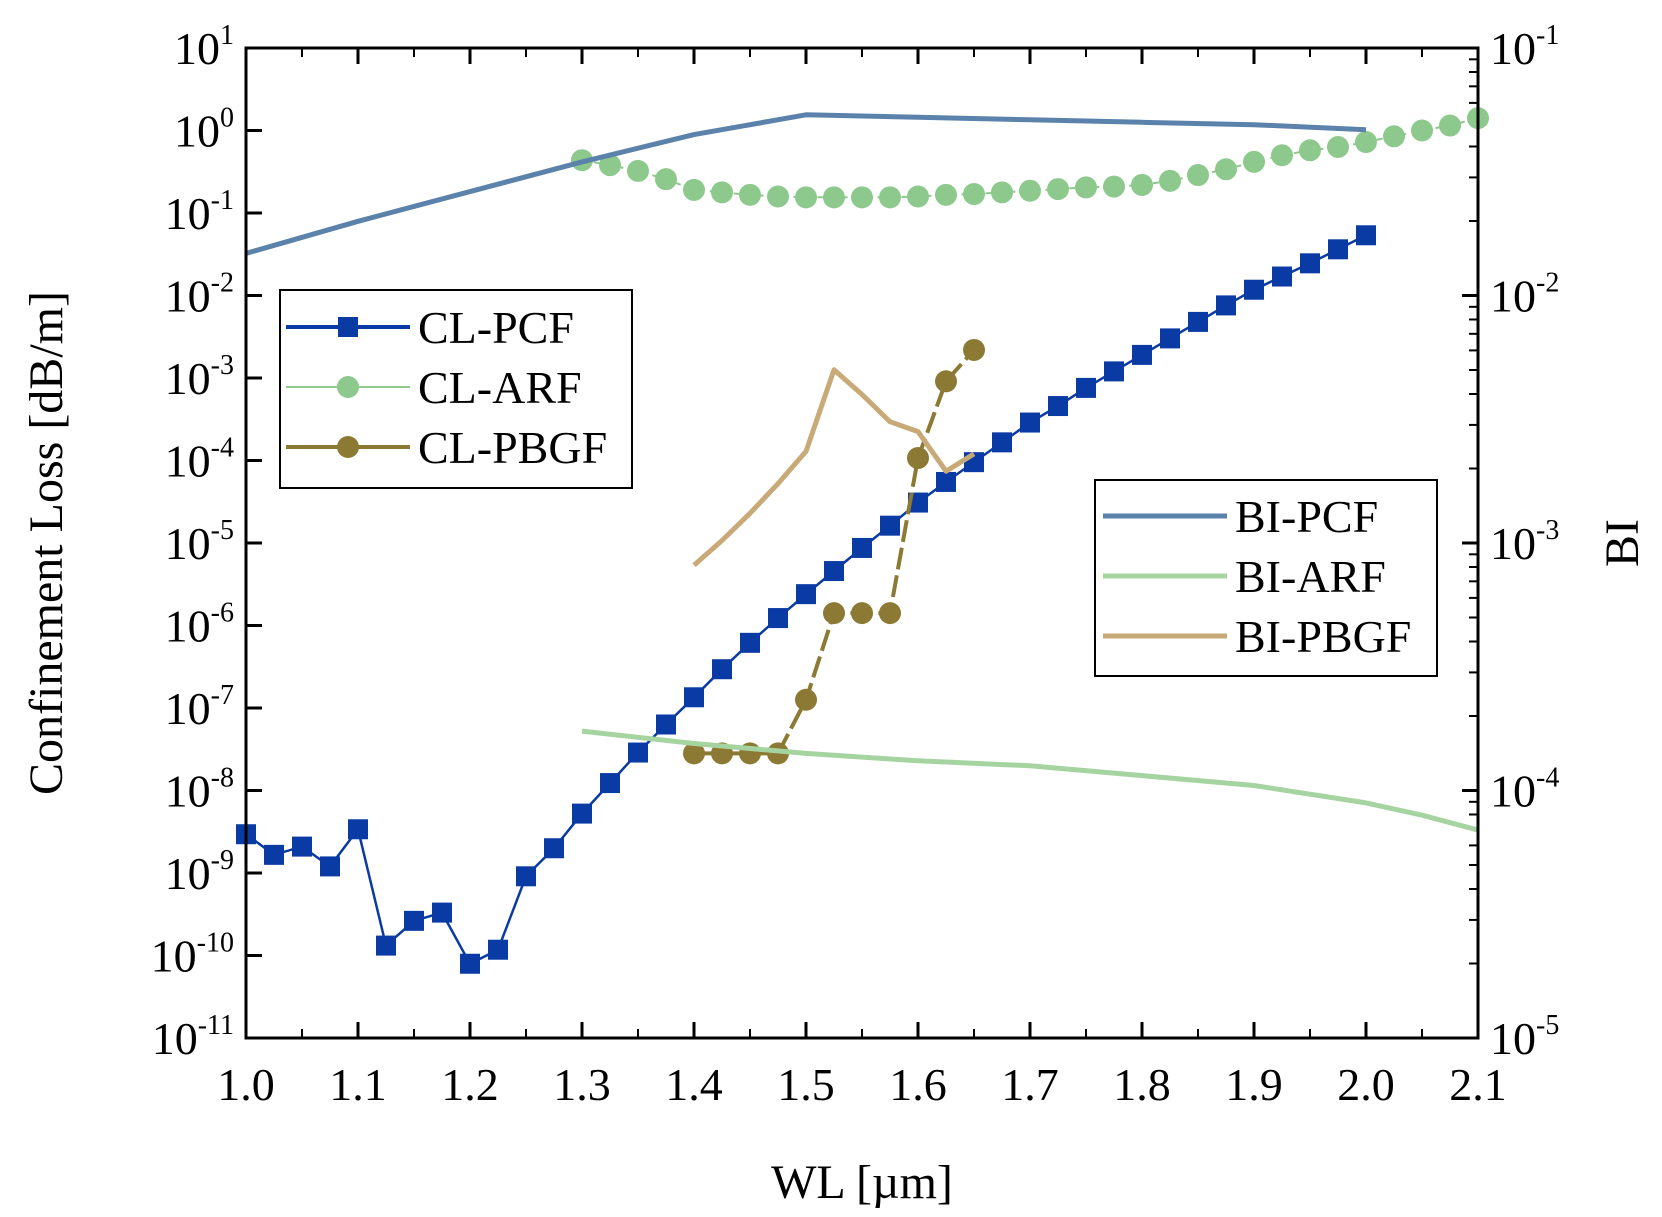 The width and height of the screenshot is (1662, 1217). I want to click on y-right-axis-title: BI, so click(1622, 543).